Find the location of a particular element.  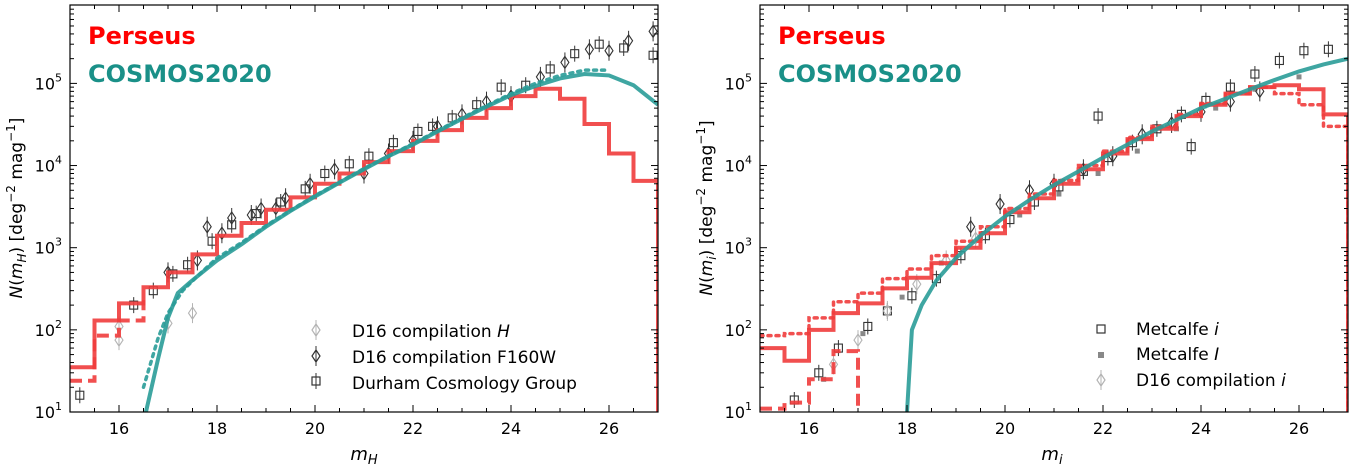

legend-label-d16-f160w: D16 compilation F160W is located at coordinates (454, 358).